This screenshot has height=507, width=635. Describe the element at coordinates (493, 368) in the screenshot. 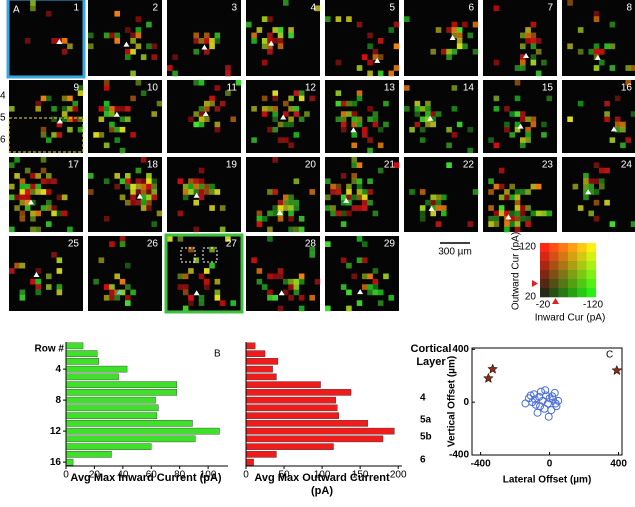

I see `star-point` at that location.